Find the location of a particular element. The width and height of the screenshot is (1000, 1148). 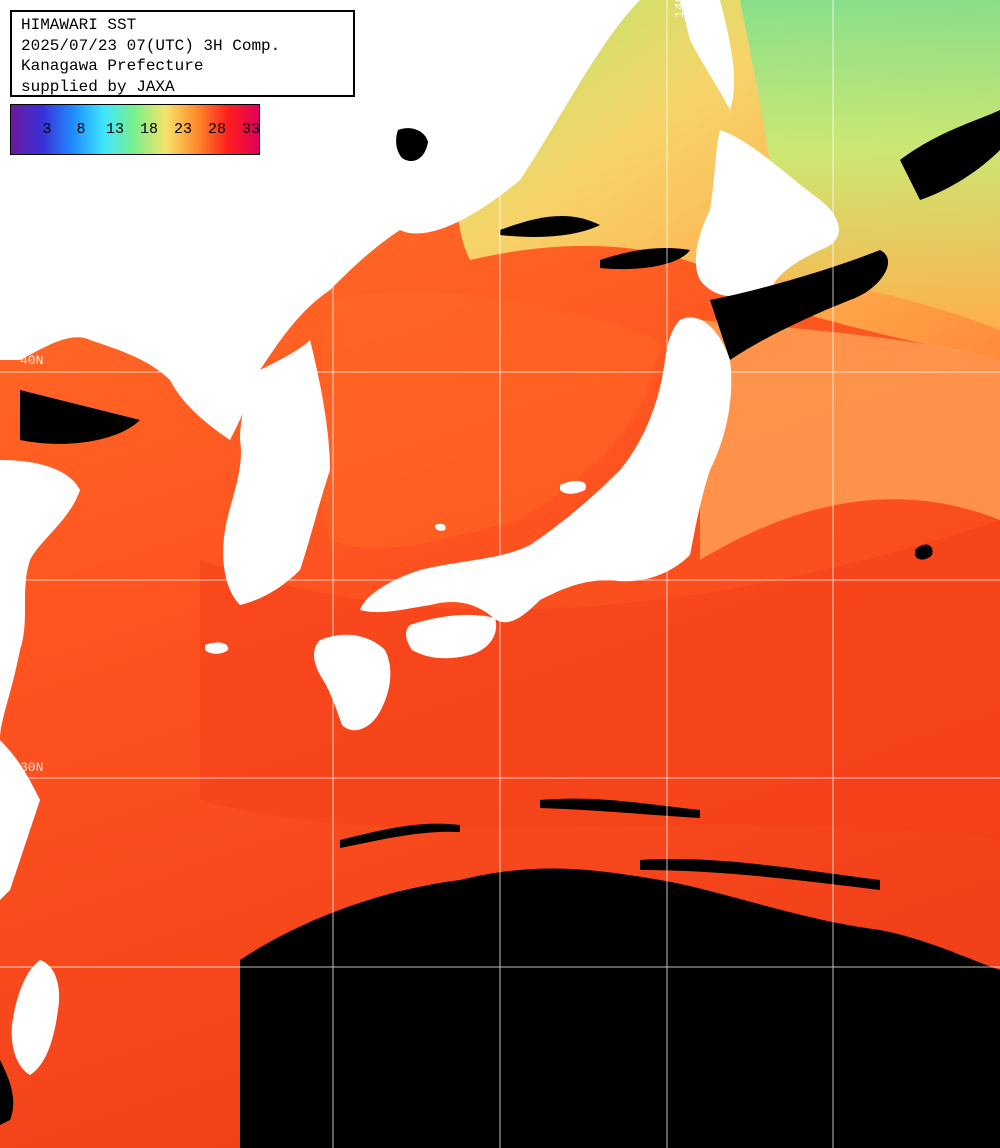

land-jeju is located at coordinates (217, 648).